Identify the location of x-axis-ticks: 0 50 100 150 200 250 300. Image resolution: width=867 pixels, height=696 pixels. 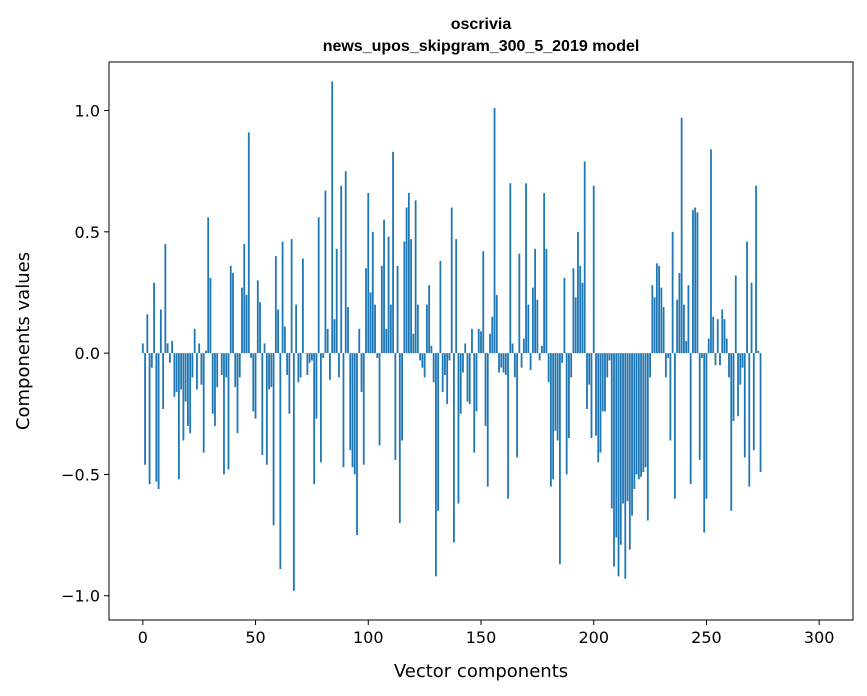
(486, 633).